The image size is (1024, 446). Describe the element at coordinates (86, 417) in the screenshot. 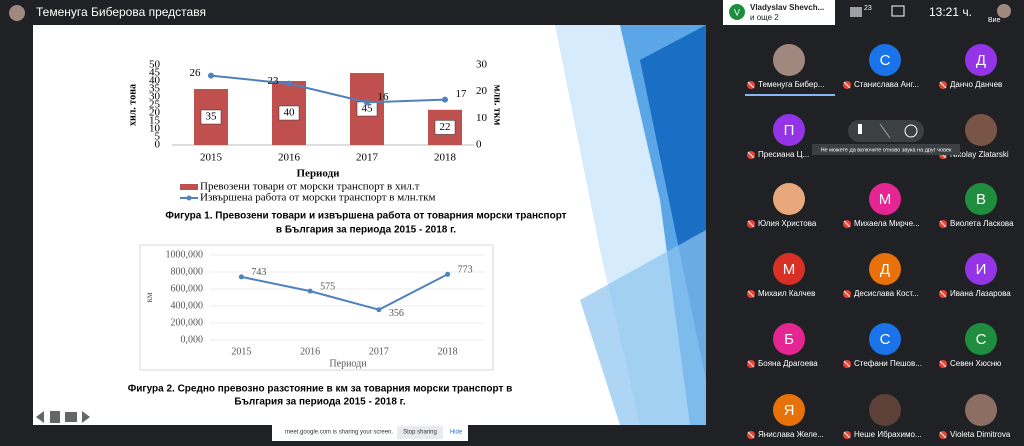

I see `next-icon` at that location.